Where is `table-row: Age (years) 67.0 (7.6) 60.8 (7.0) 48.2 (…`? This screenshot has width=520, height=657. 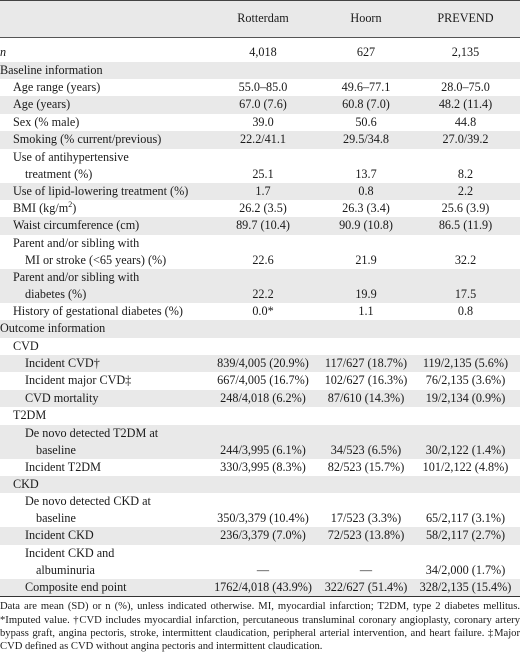 table-row: Age (years) 67.0 (7.6) 60.8 (7.0) 48.2 (… is located at coordinates (260, 105).